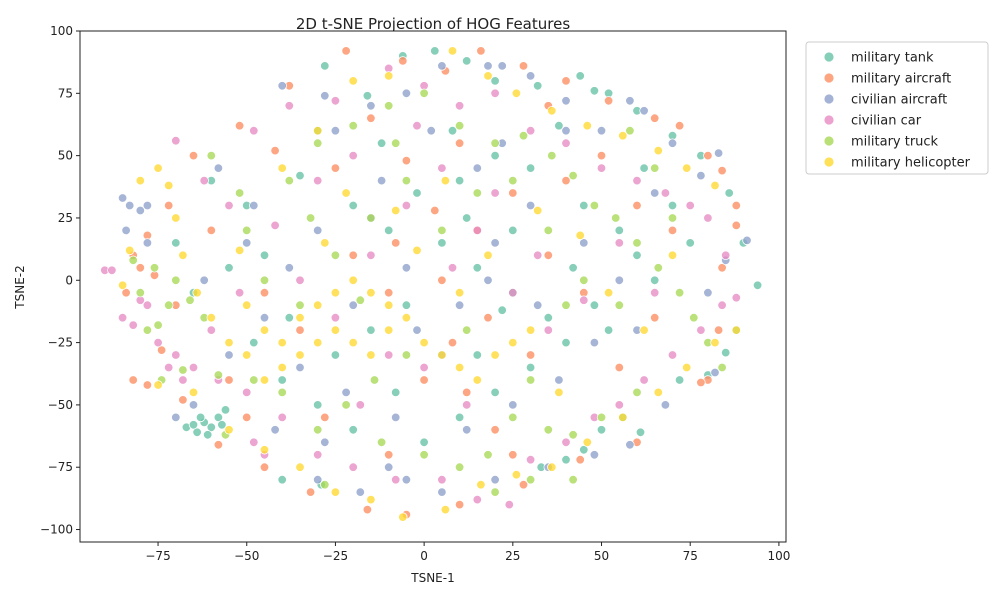 This screenshot has width=1000, height=600. What do you see at coordinates (829, 141) in the screenshot?
I see `legend-marker` at bounding box center [829, 141].